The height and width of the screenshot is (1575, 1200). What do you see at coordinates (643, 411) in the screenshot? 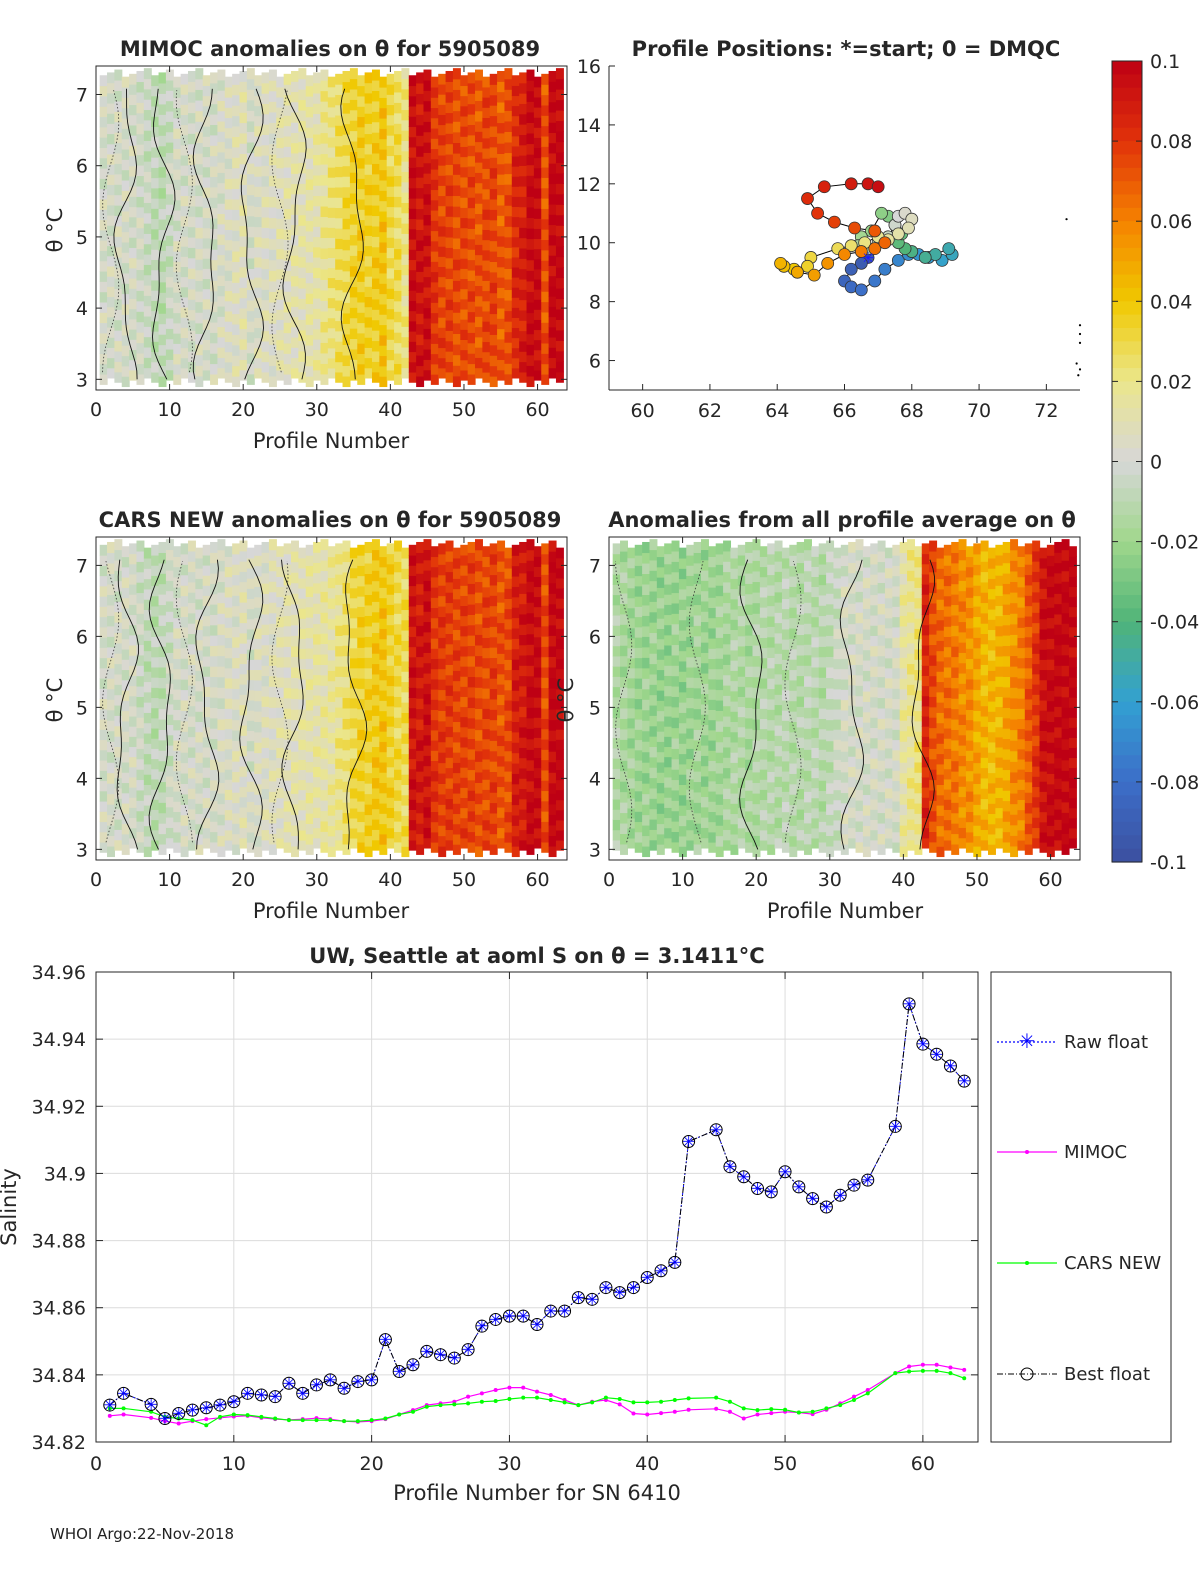
I see `x-tick-label: 60` at bounding box center [643, 411].